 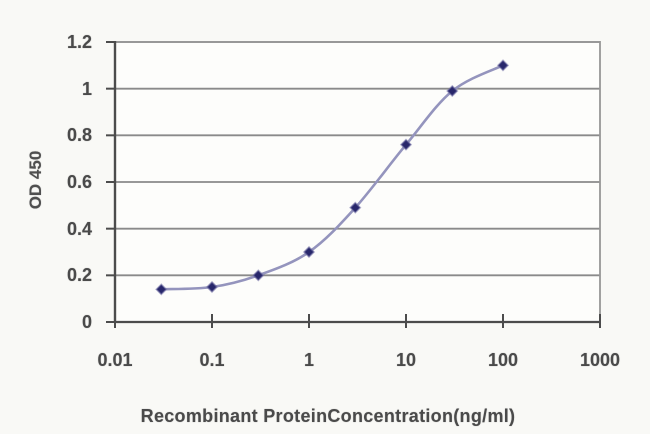 I want to click on x-axis-title: Recombinant ProteinConcentration(ng/ml), so click(x=328, y=416).